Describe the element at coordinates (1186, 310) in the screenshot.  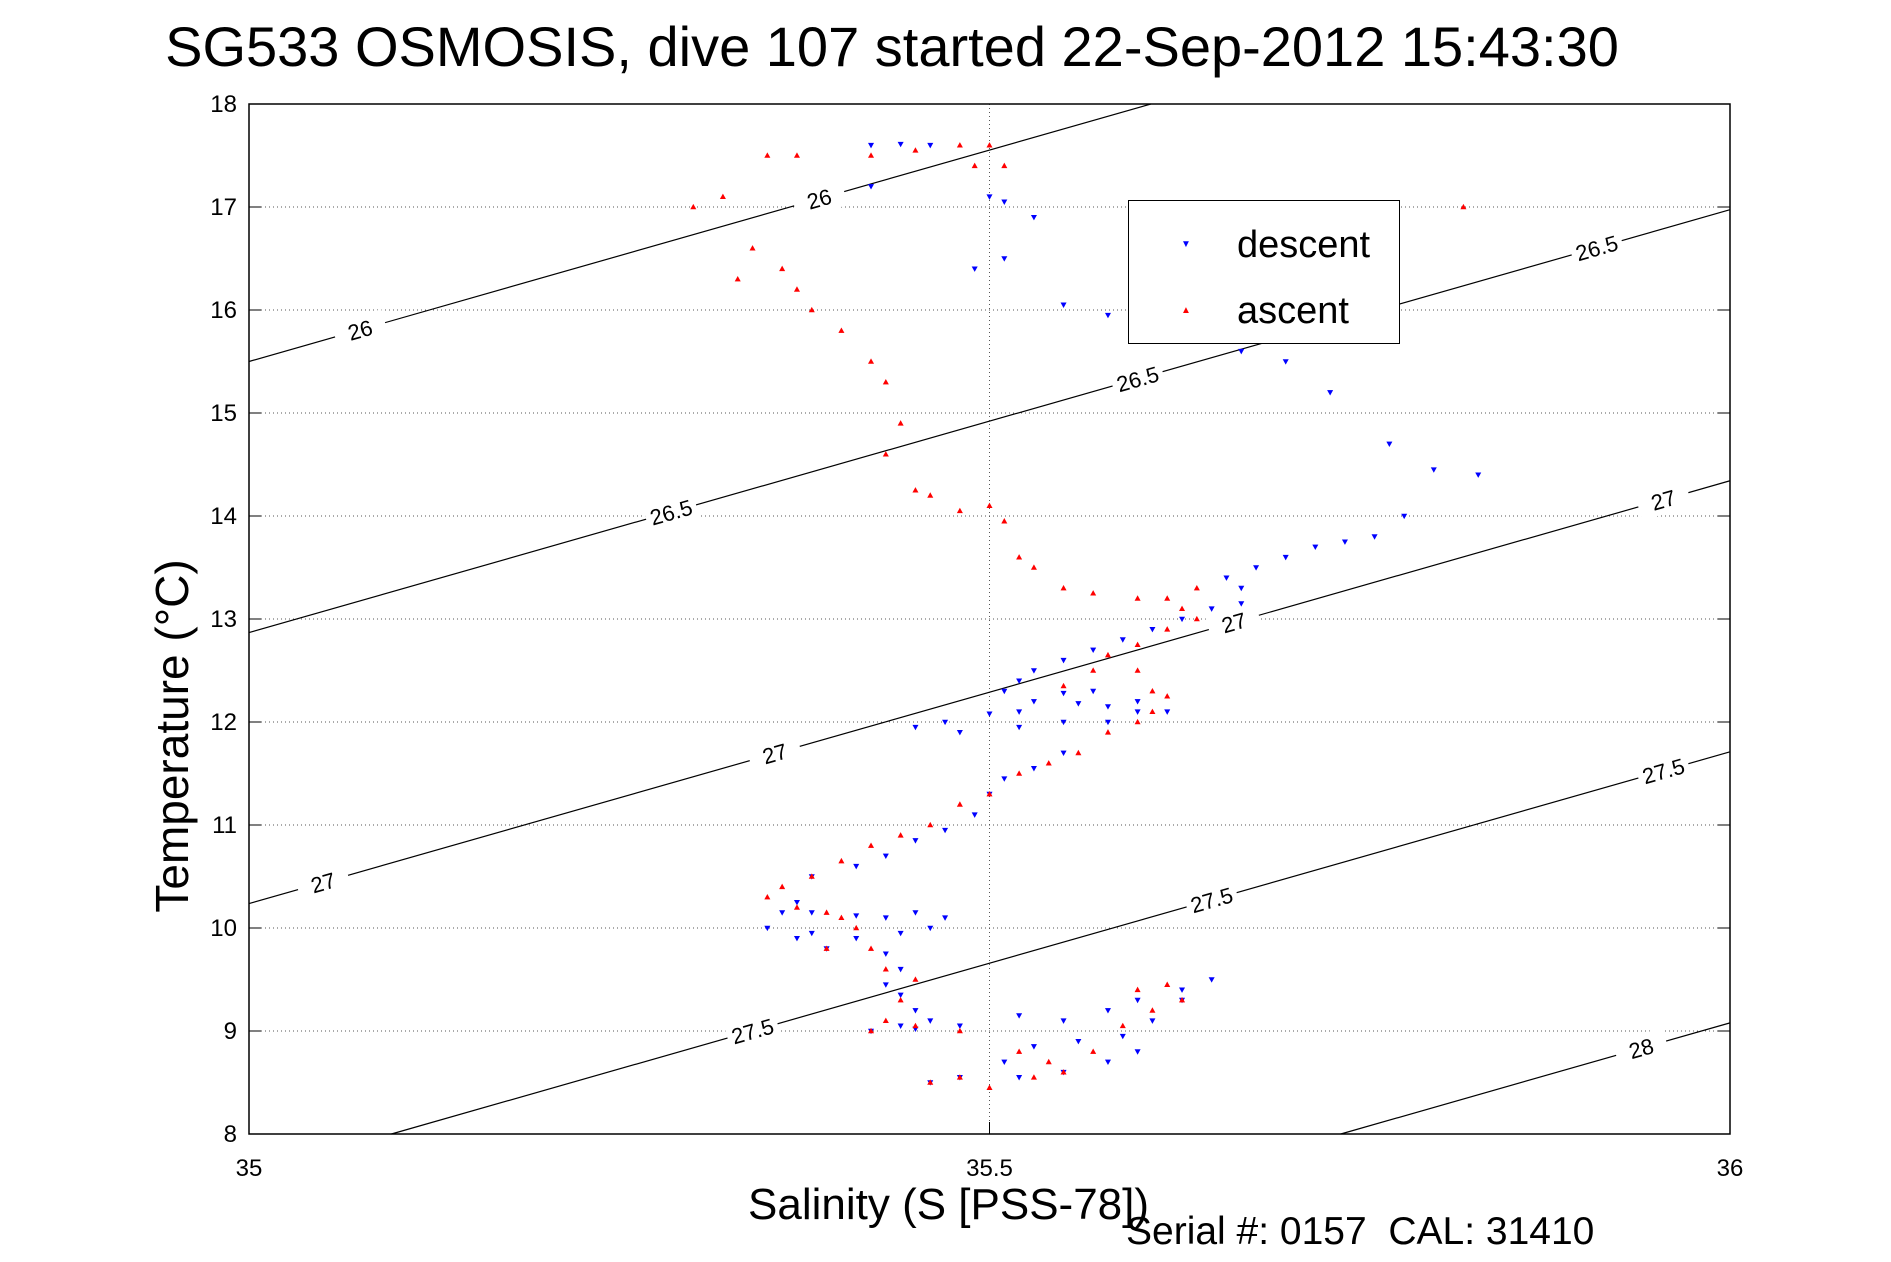
I see `triangle-up-icon: ▲` at that location.